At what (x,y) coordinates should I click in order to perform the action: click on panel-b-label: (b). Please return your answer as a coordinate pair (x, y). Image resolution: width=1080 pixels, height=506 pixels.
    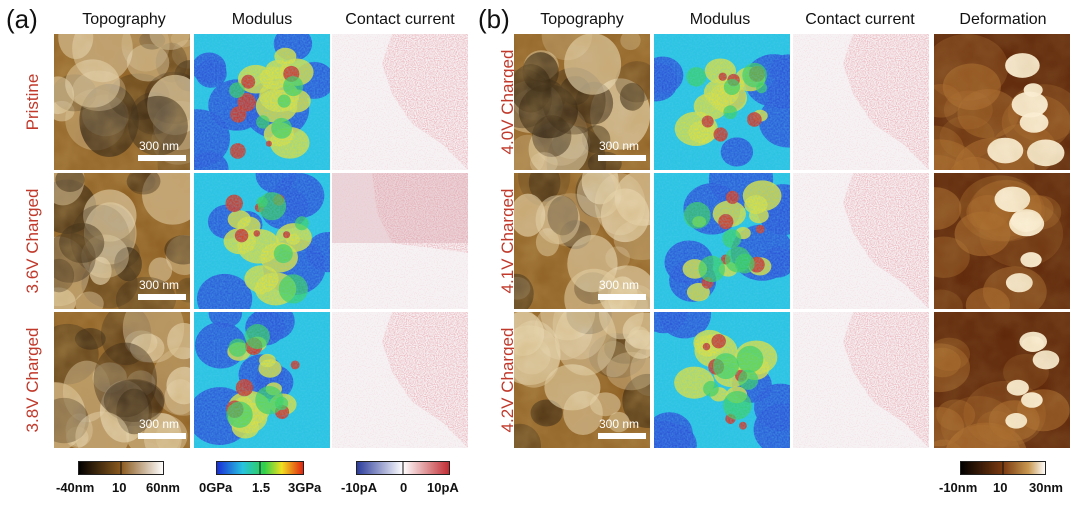
    Looking at the image, I should click on (494, 19).